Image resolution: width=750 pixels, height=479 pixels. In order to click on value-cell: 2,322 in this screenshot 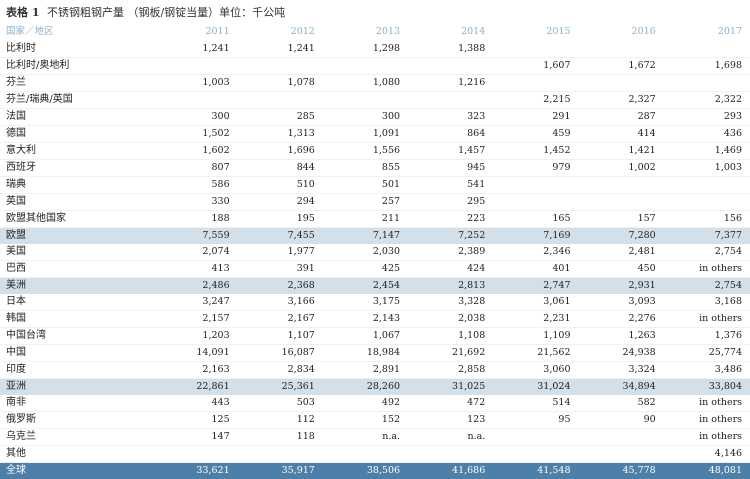, I will do `click(706, 100)`.